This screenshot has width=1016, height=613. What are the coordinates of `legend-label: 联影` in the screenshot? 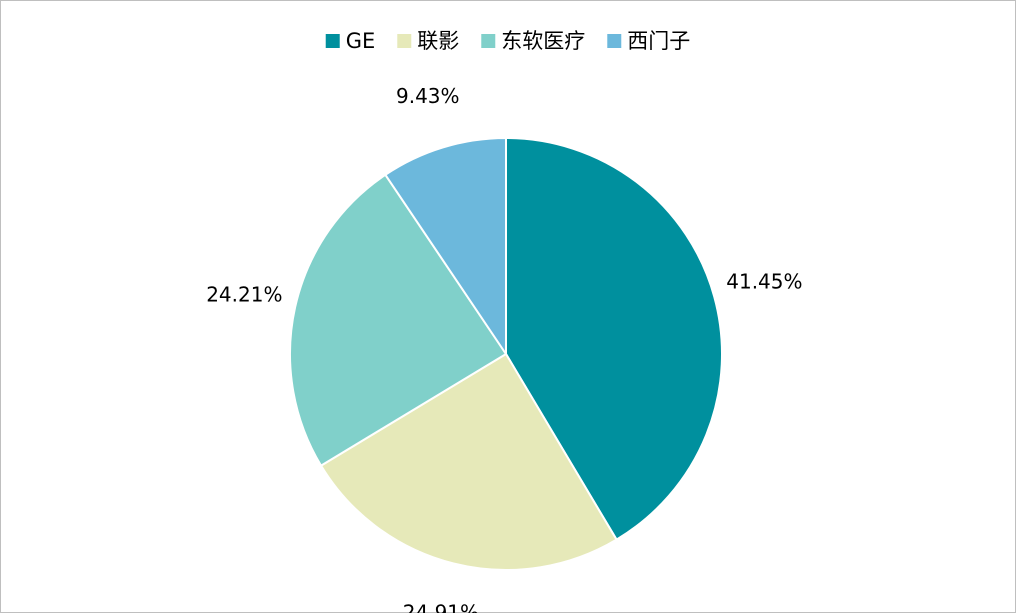 It's located at (438, 41).